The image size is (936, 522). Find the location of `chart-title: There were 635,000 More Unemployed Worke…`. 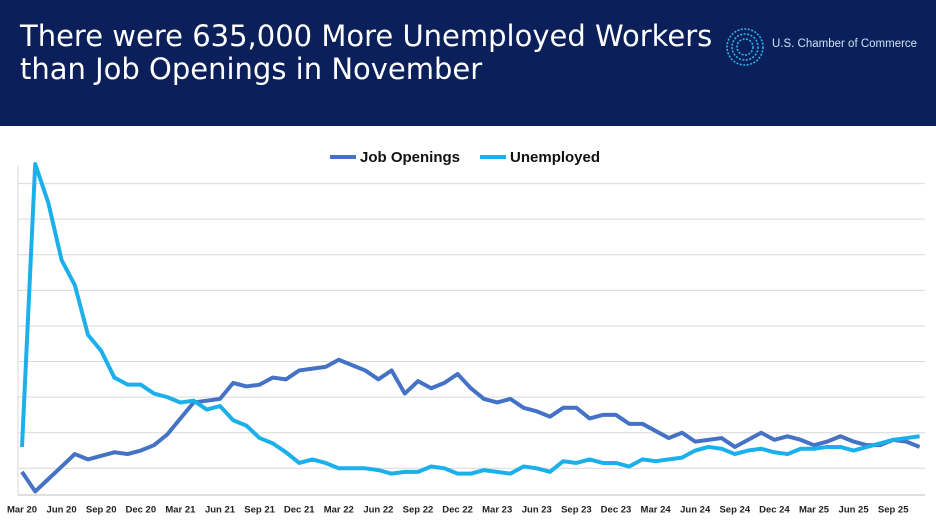

chart-title: There were 635,000 More Unemployed Worke… is located at coordinates (366, 52).